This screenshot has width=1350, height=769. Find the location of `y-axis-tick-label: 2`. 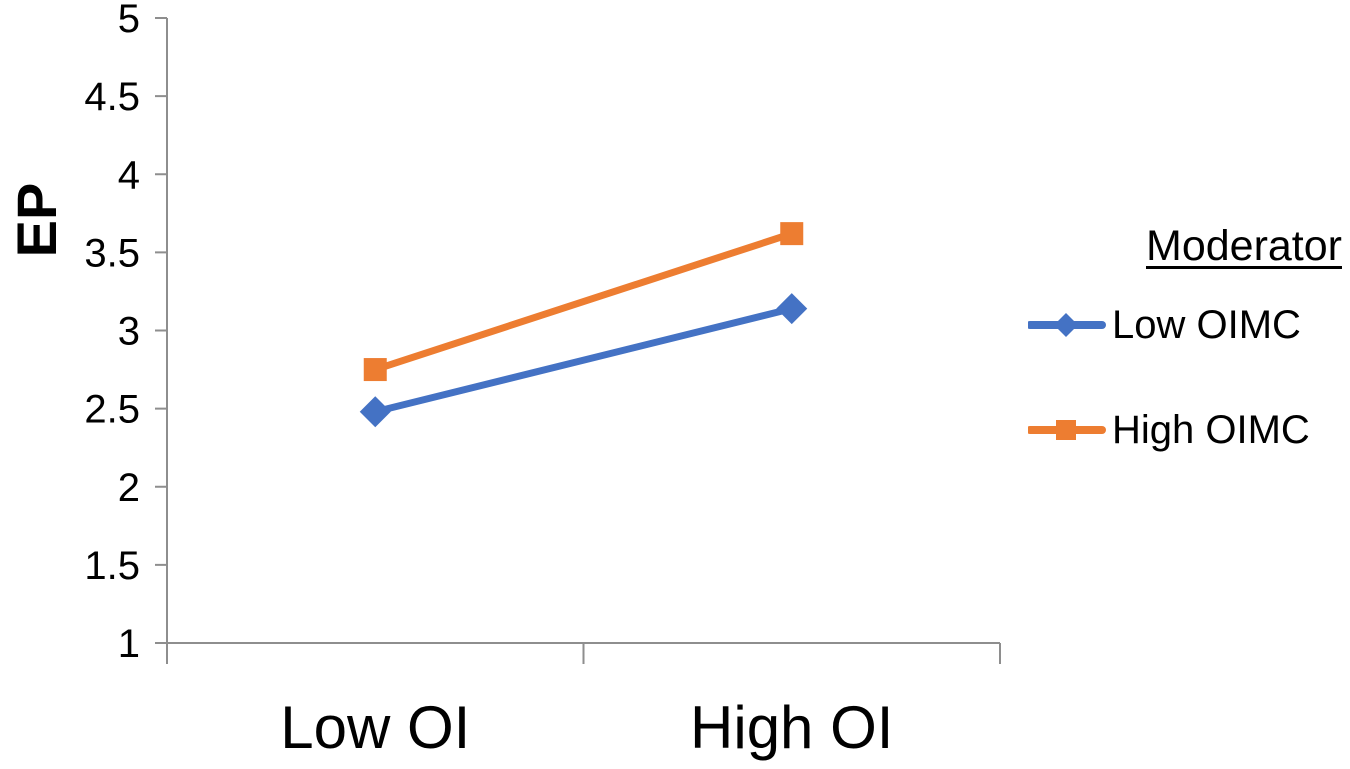

y-axis-tick-label: 2 is located at coordinates (129, 488).